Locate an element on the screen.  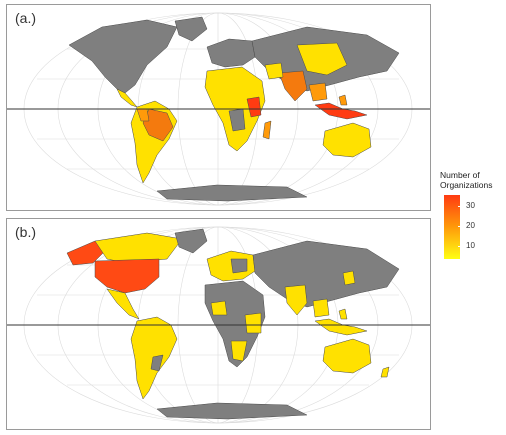
madagascar is located at coordinates (267, 130).